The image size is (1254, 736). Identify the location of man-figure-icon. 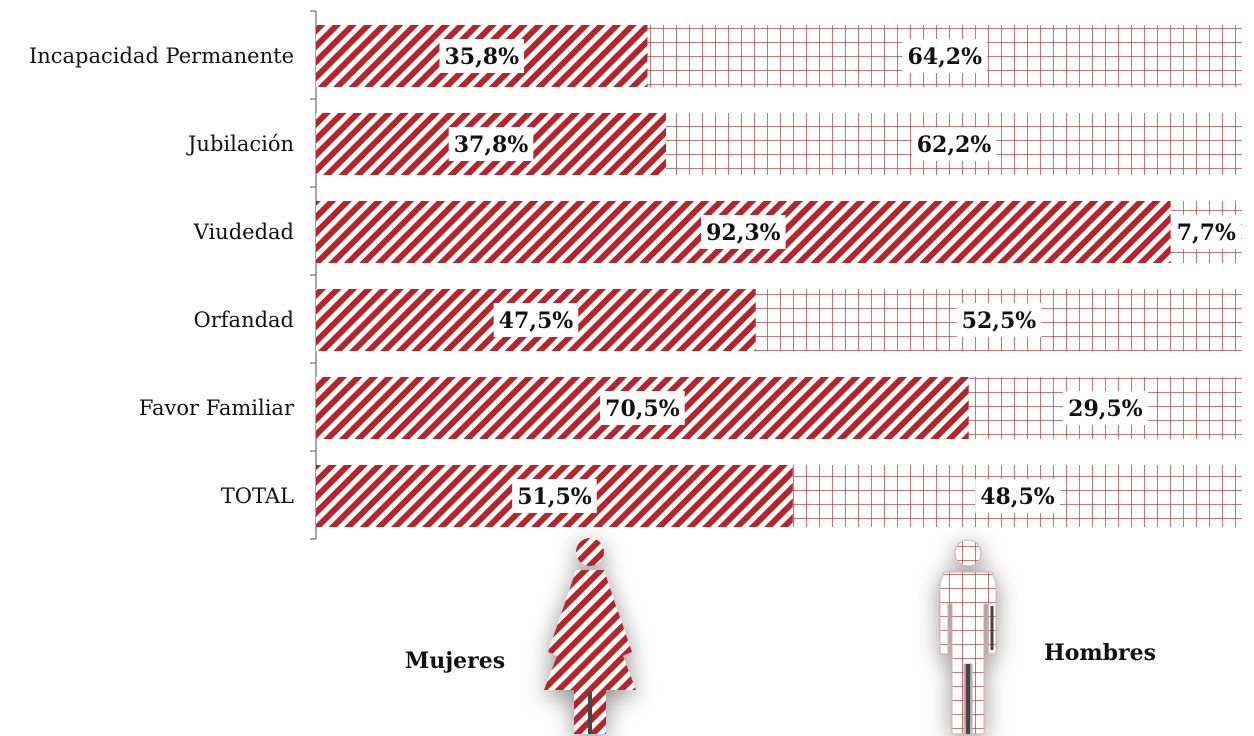
(968, 637).